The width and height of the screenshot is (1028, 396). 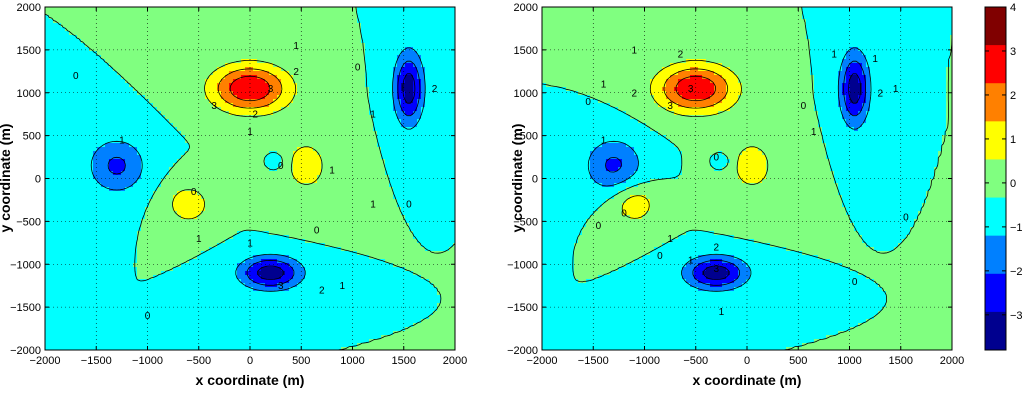 What do you see at coordinates (198, 361) in the screenshot?
I see `x-tick-label: −500` at bounding box center [198, 361].